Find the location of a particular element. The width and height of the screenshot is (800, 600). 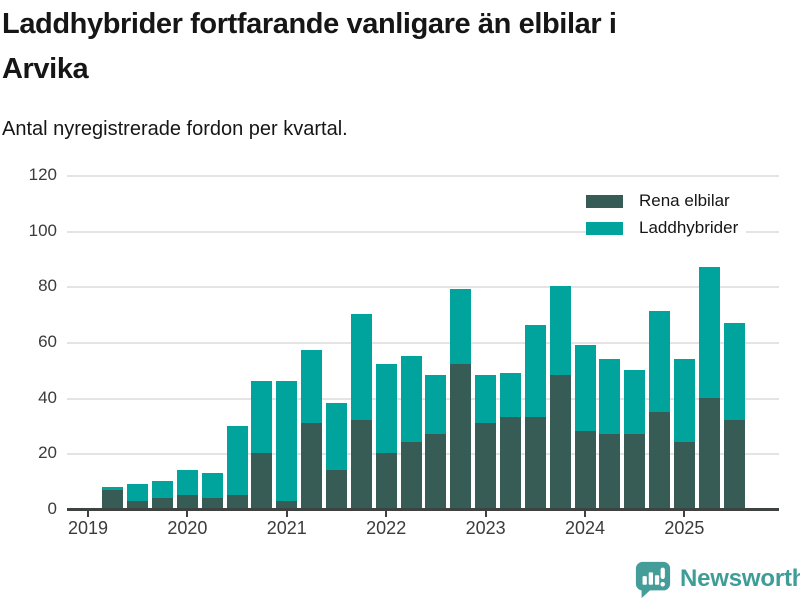

x-axis-tick-label: 2022 is located at coordinates (386, 528).